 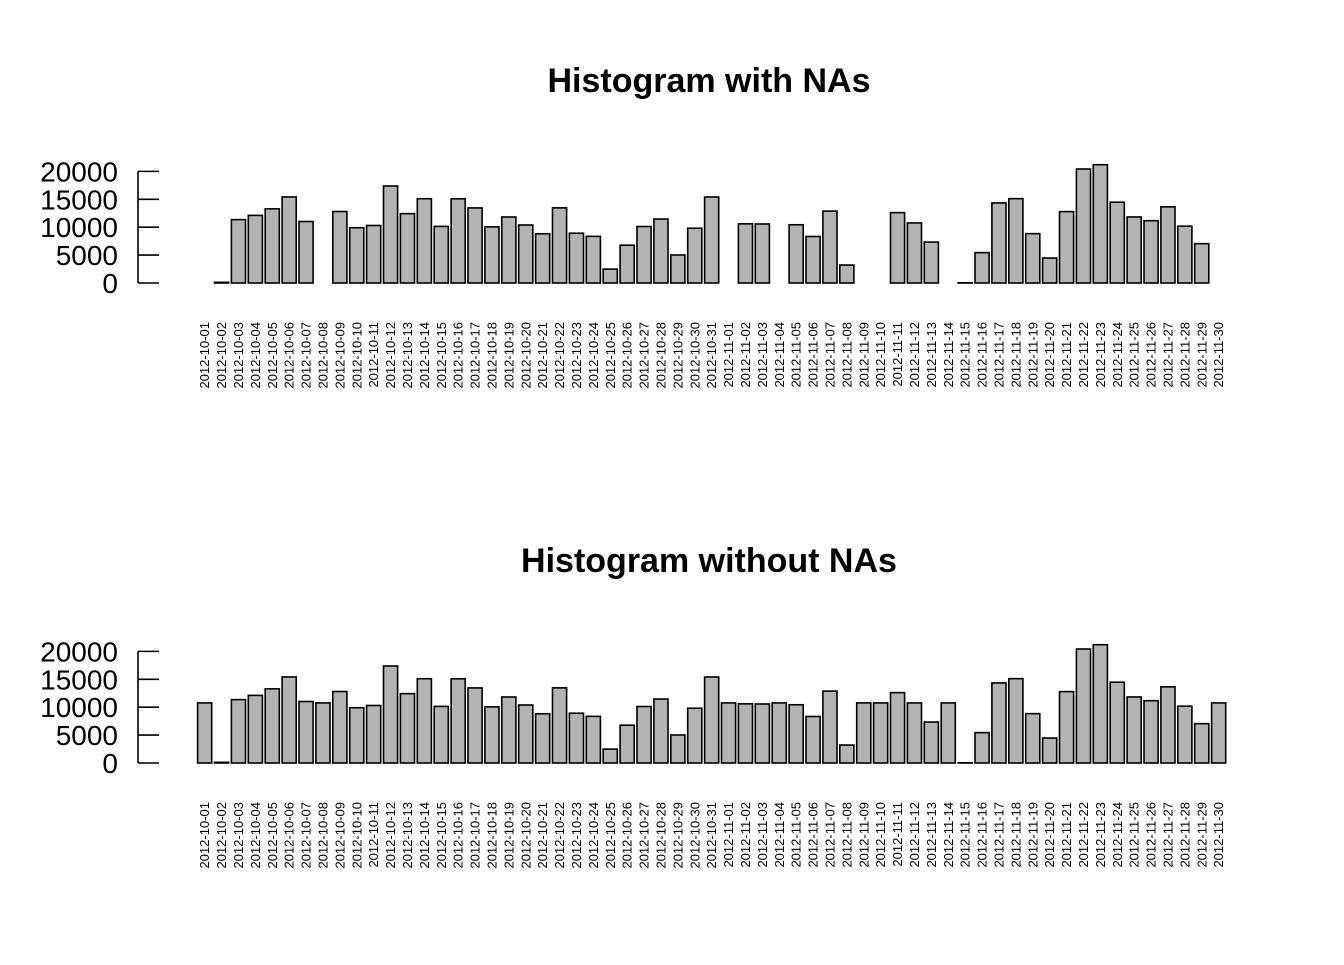 I want to click on x-tick-label: 2012-11-23, so click(x=1100, y=355).